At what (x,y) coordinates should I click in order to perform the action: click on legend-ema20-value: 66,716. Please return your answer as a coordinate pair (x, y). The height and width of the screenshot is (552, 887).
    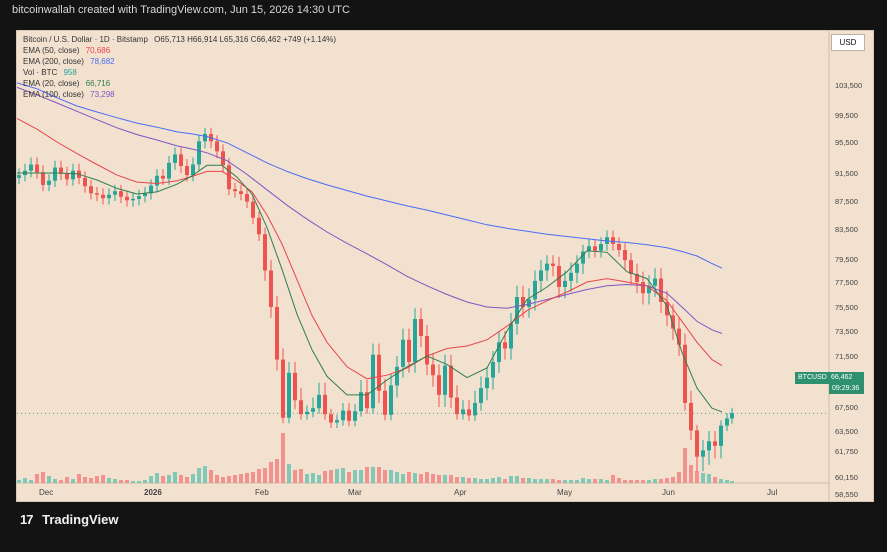
    Looking at the image, I should click on (98, 83).